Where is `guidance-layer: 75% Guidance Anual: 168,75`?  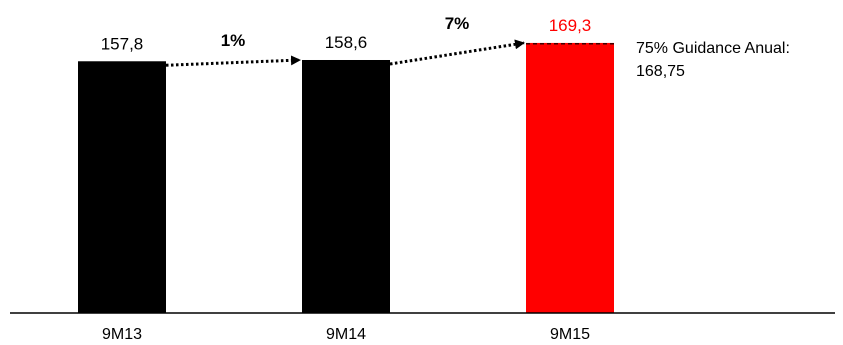
guidance-layer: 75% Guidance Anual: 168,75 is located at coordinates (658, 60).